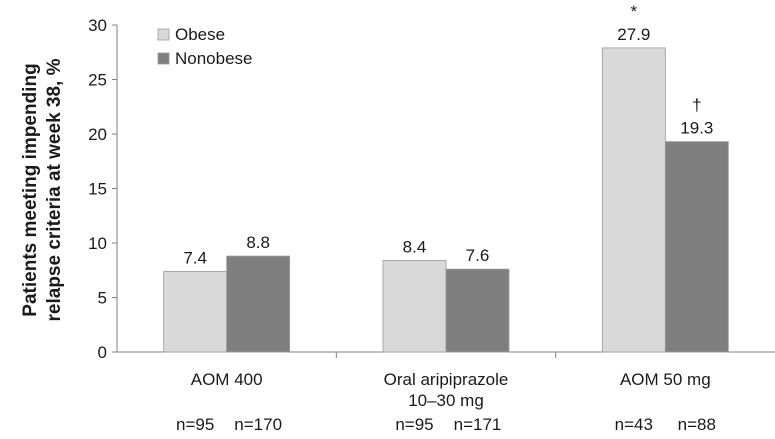 This screenshot has width=775, height=439. I want to click on y-tick-label: 25, so click(97, 80).